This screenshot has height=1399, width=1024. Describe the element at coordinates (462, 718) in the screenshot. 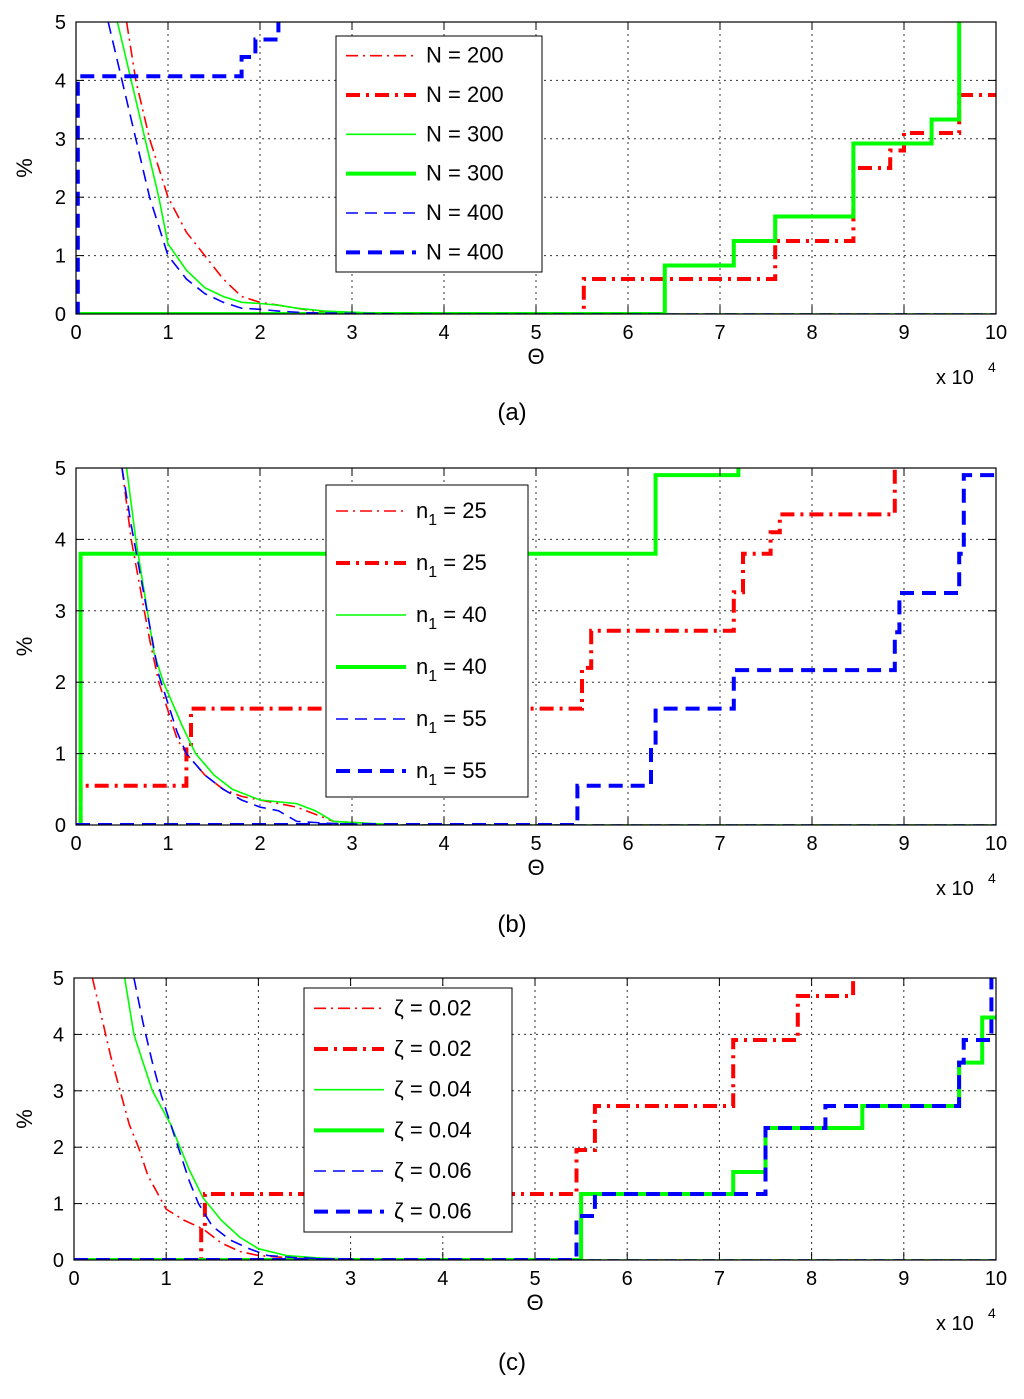

I see `legend-label-rest: = 55` at that location.